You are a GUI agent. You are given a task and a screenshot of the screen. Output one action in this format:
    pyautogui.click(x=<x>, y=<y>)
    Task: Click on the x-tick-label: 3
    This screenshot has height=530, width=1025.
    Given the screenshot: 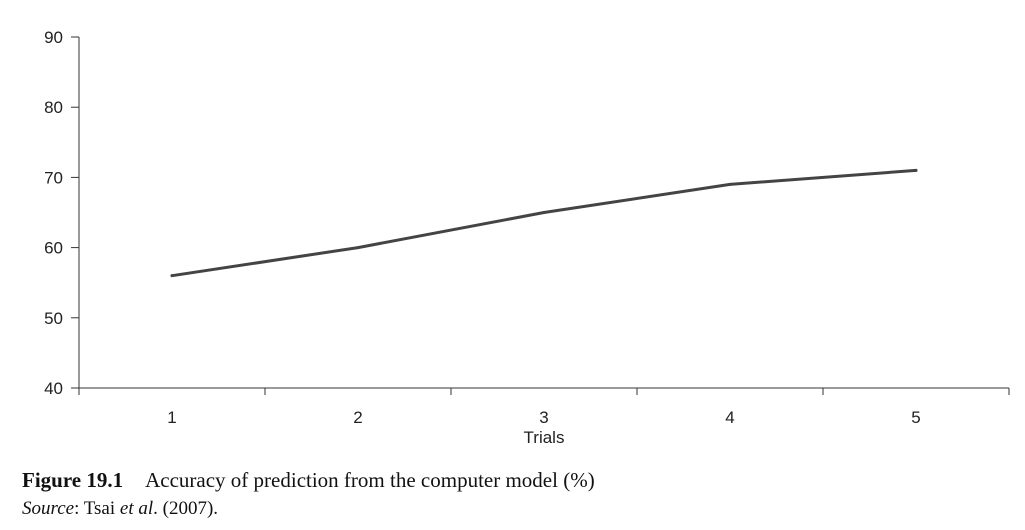 What is the action you would take?
    pyautogui.click(x=543, y=417)
    